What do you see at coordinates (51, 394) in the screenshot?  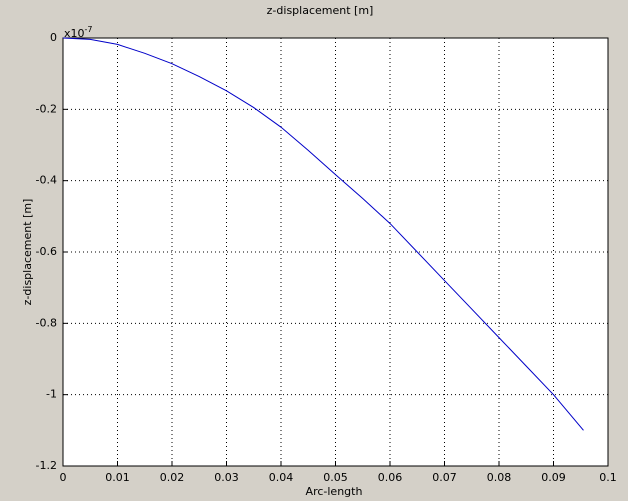 I see `y-tick-label: -1` at bounding box center [51, 394].